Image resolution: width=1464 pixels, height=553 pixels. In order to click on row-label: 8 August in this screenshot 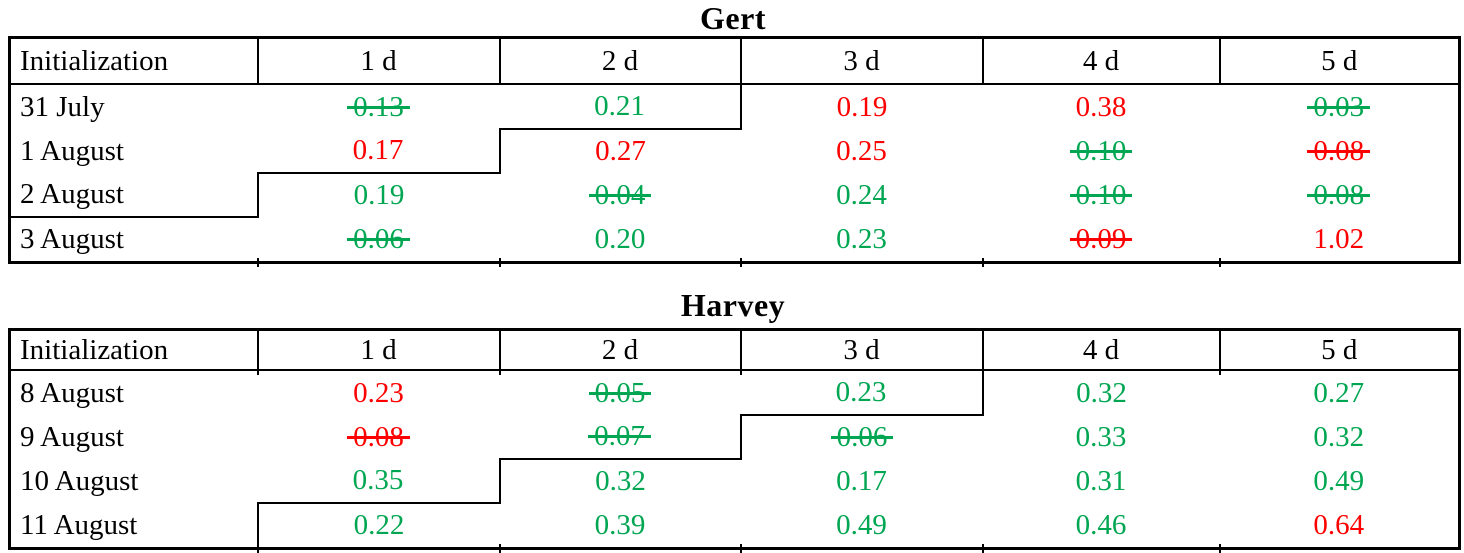, I will do `click(72, 392)`.